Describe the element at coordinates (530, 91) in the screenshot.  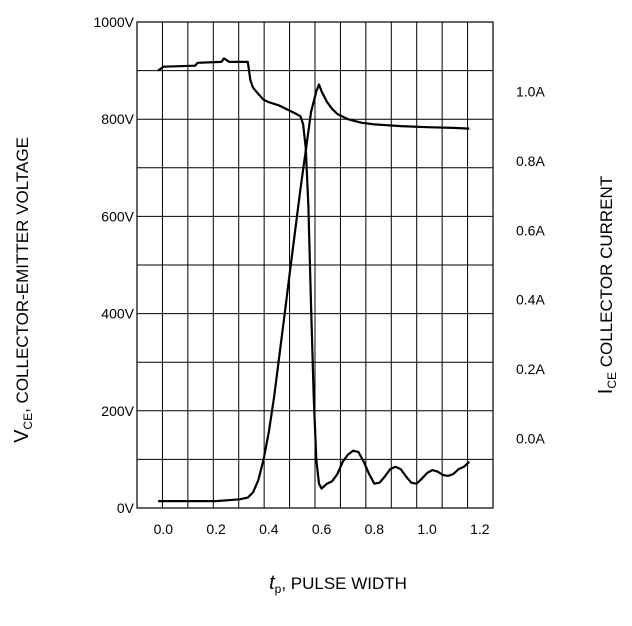
I see `right-y-tick-label: 1.0A` at that location.